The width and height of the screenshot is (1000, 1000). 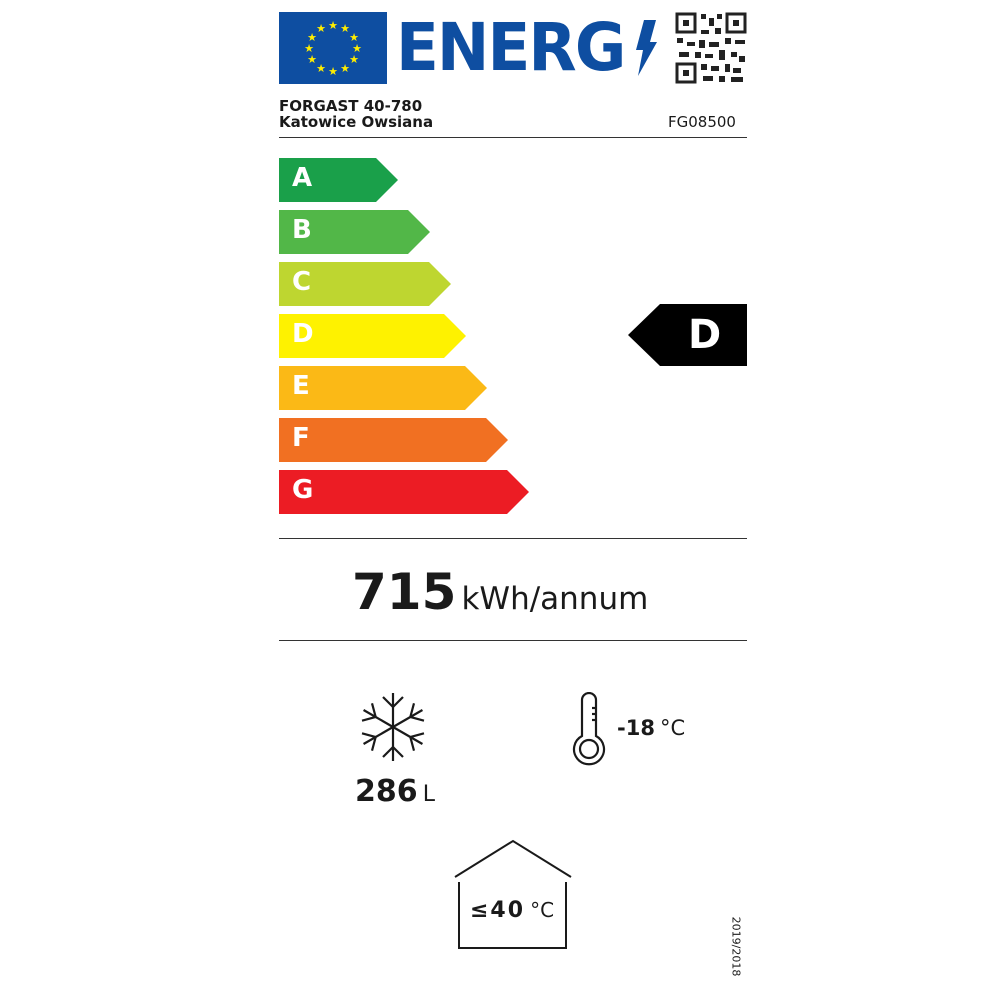 What do you see at coordinates (386, 791) in the screenshot?
I see `volume-value: 286` at bounding box center [386, 791].